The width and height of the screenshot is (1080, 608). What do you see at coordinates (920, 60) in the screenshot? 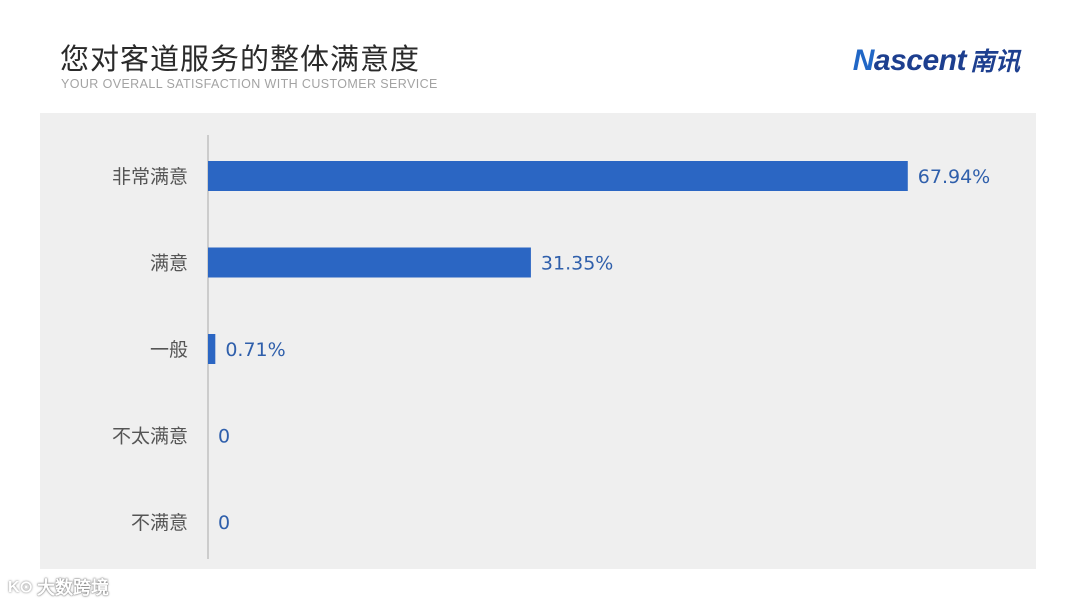
I see `logo-wordmark-rest: ascent` at bounding box center [920, 60].